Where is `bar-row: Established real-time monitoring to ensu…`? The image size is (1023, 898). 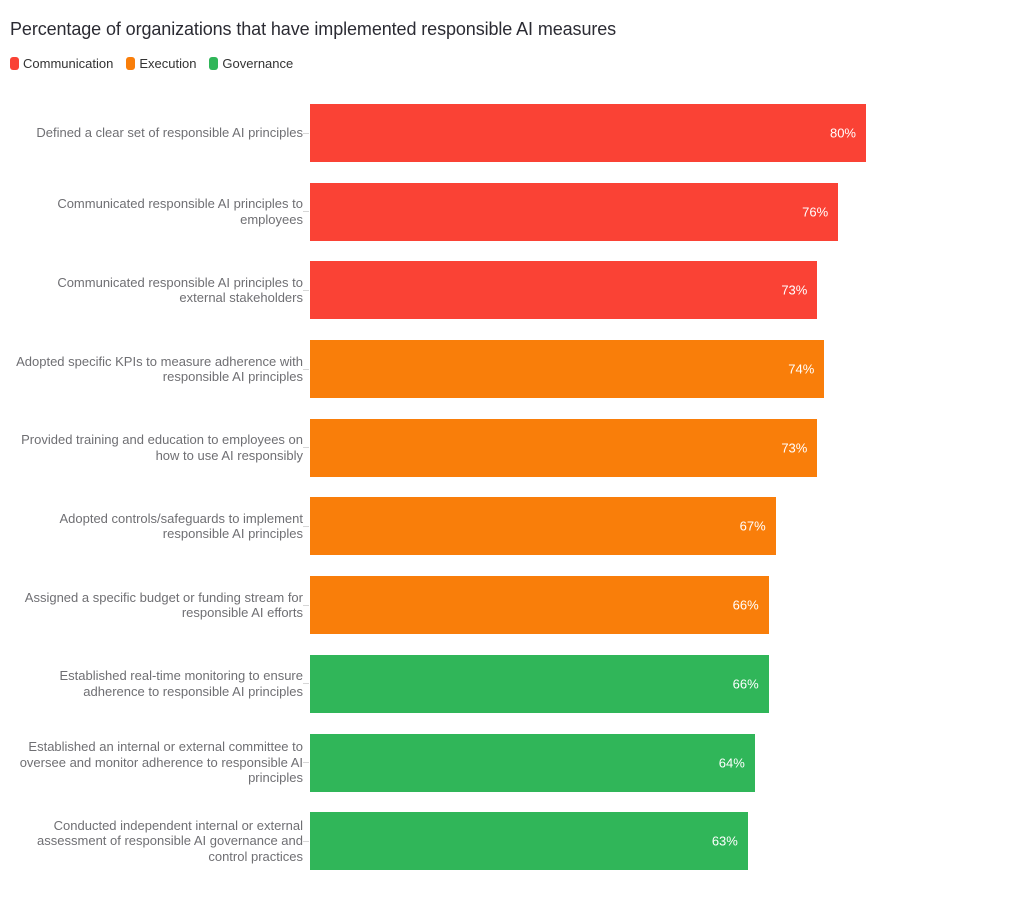
bar-row: Established real-time monitoring to ensu… is located at coordinates (511, 683).